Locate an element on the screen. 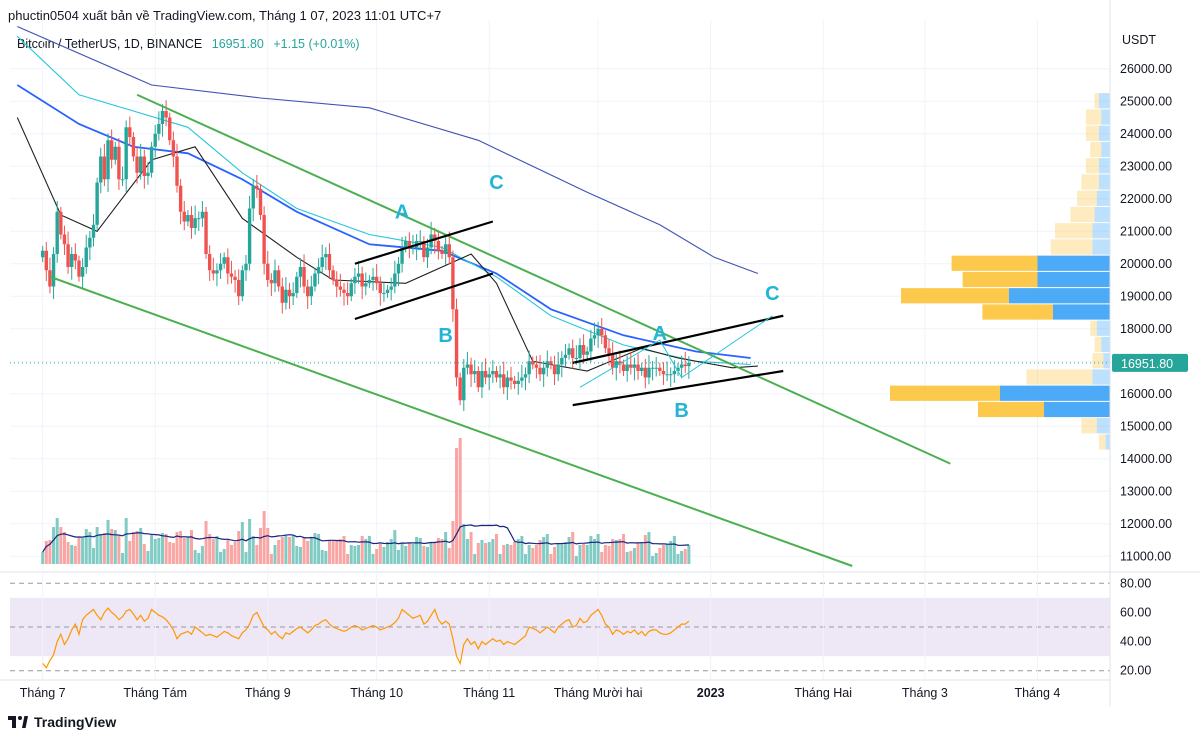  pattern-label-a: A is located at coordinates (402, 212).